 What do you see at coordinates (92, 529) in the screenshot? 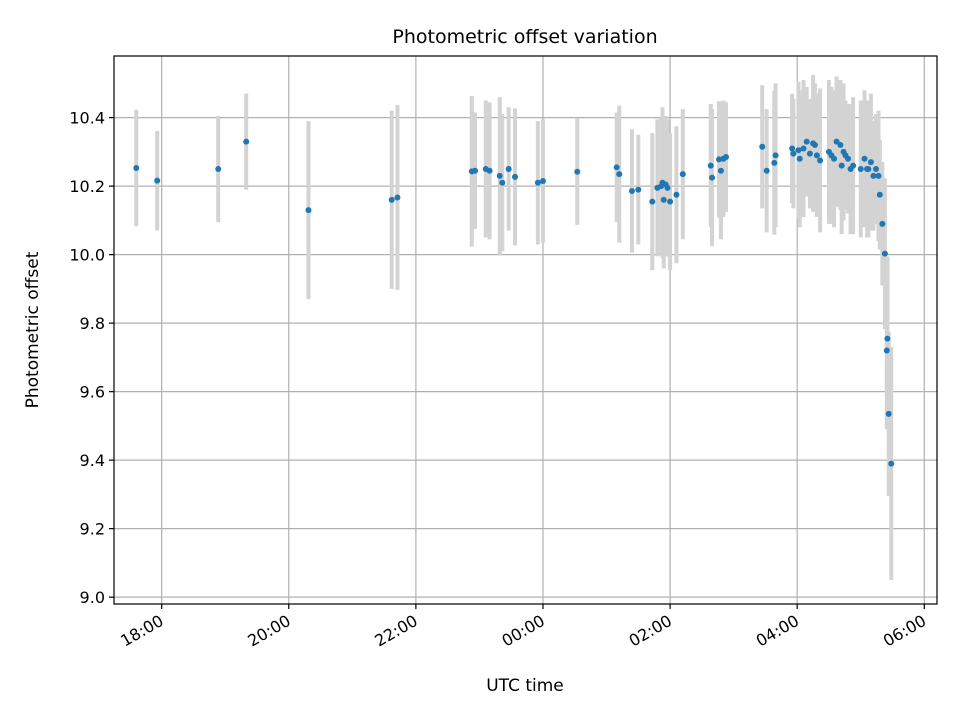
I see `y-tick-label: 9.2` at bounding box center [92, 529].